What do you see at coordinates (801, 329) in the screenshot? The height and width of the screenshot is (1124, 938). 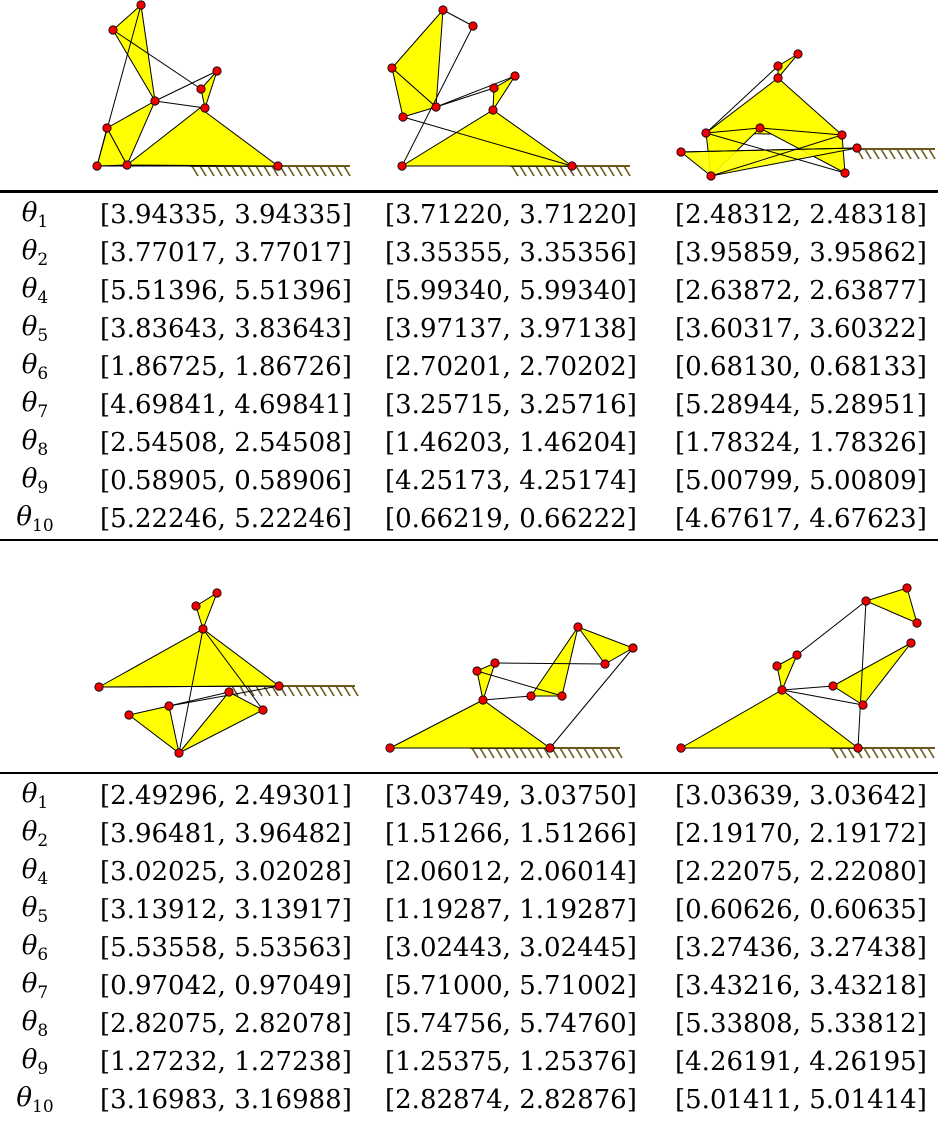 I see `interval-cell: [3.60317, 3.60322]` at bounding box center [801, 329].